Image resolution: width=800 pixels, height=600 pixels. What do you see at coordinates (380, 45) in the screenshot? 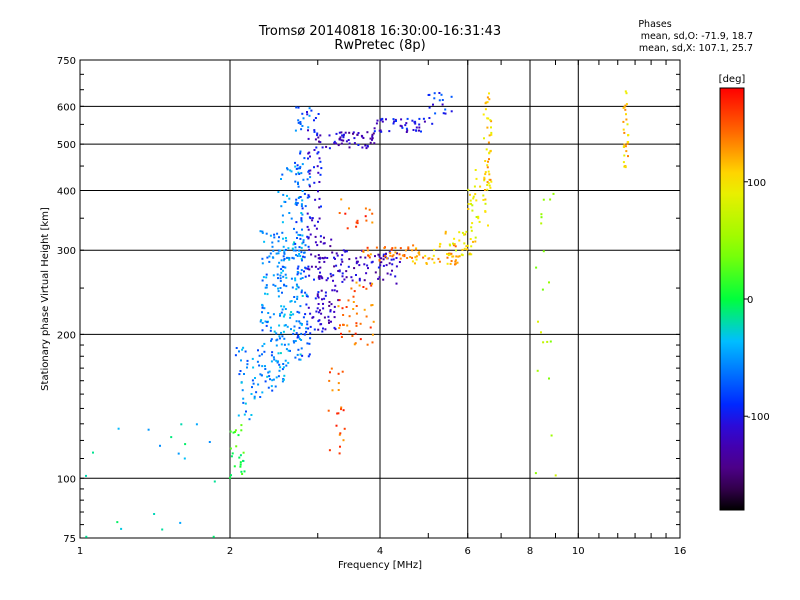
I see `chart-subtitle: RwPretec (8p)` at bounding box center [380, 45].